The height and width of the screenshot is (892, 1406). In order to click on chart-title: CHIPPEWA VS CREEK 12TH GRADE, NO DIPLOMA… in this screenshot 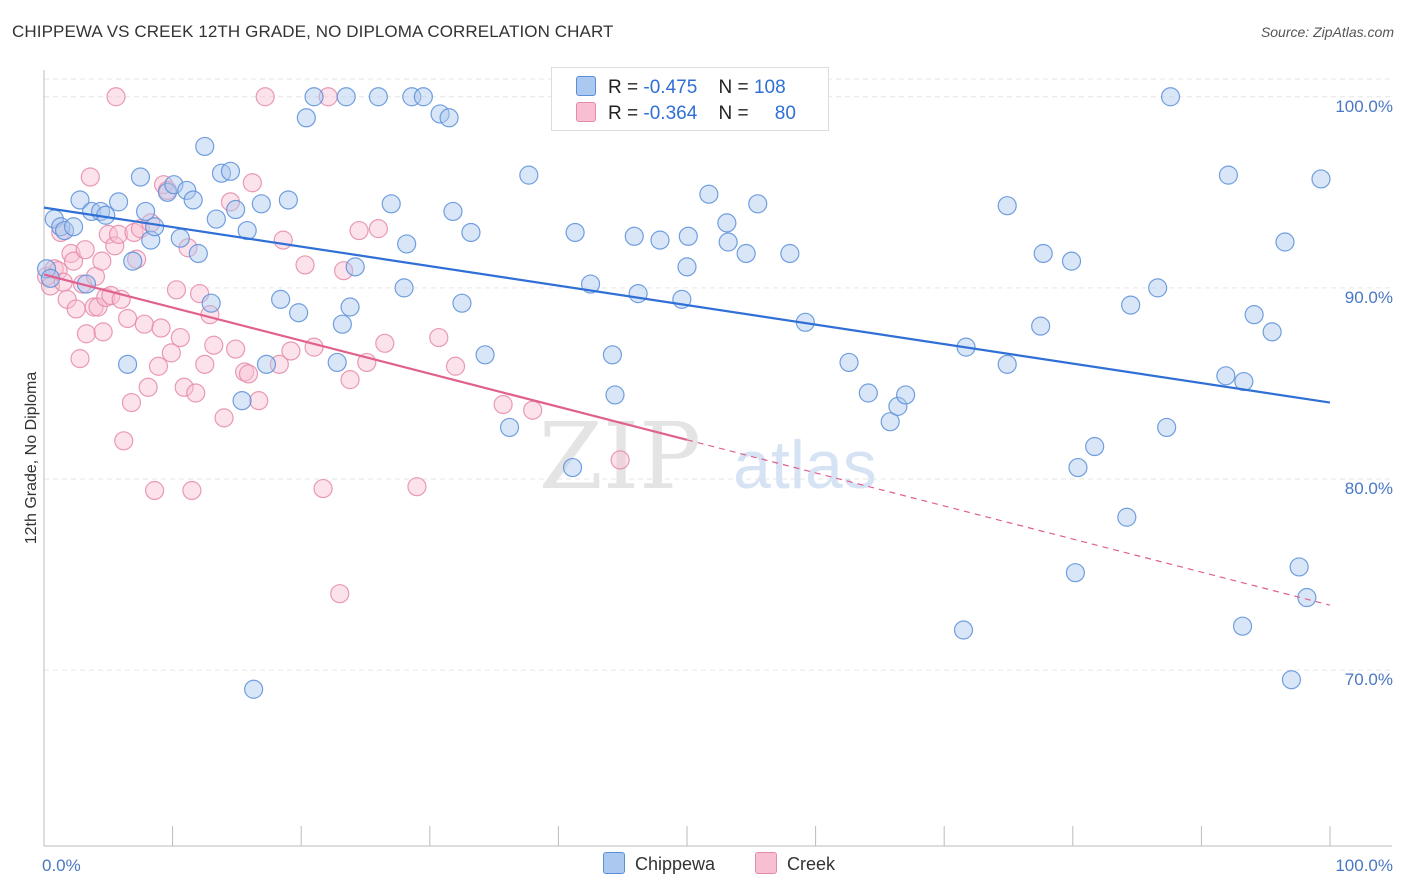, I will do `click(313, 31)`.